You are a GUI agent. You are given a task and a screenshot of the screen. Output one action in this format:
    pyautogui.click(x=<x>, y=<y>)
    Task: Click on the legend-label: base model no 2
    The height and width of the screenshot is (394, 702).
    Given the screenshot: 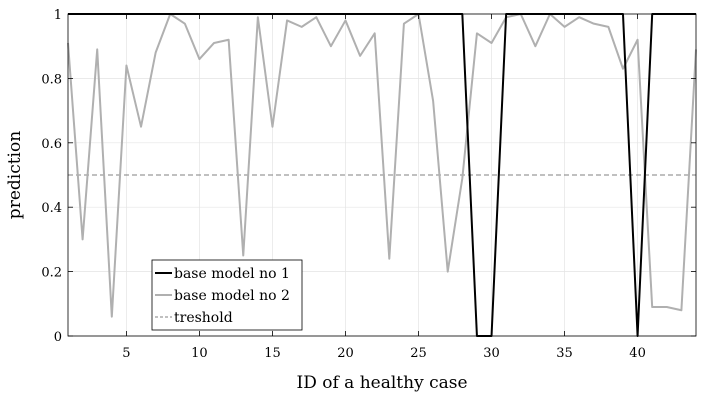 What is the action you would take?
    pyautogui.click(x=232, y=296)
    